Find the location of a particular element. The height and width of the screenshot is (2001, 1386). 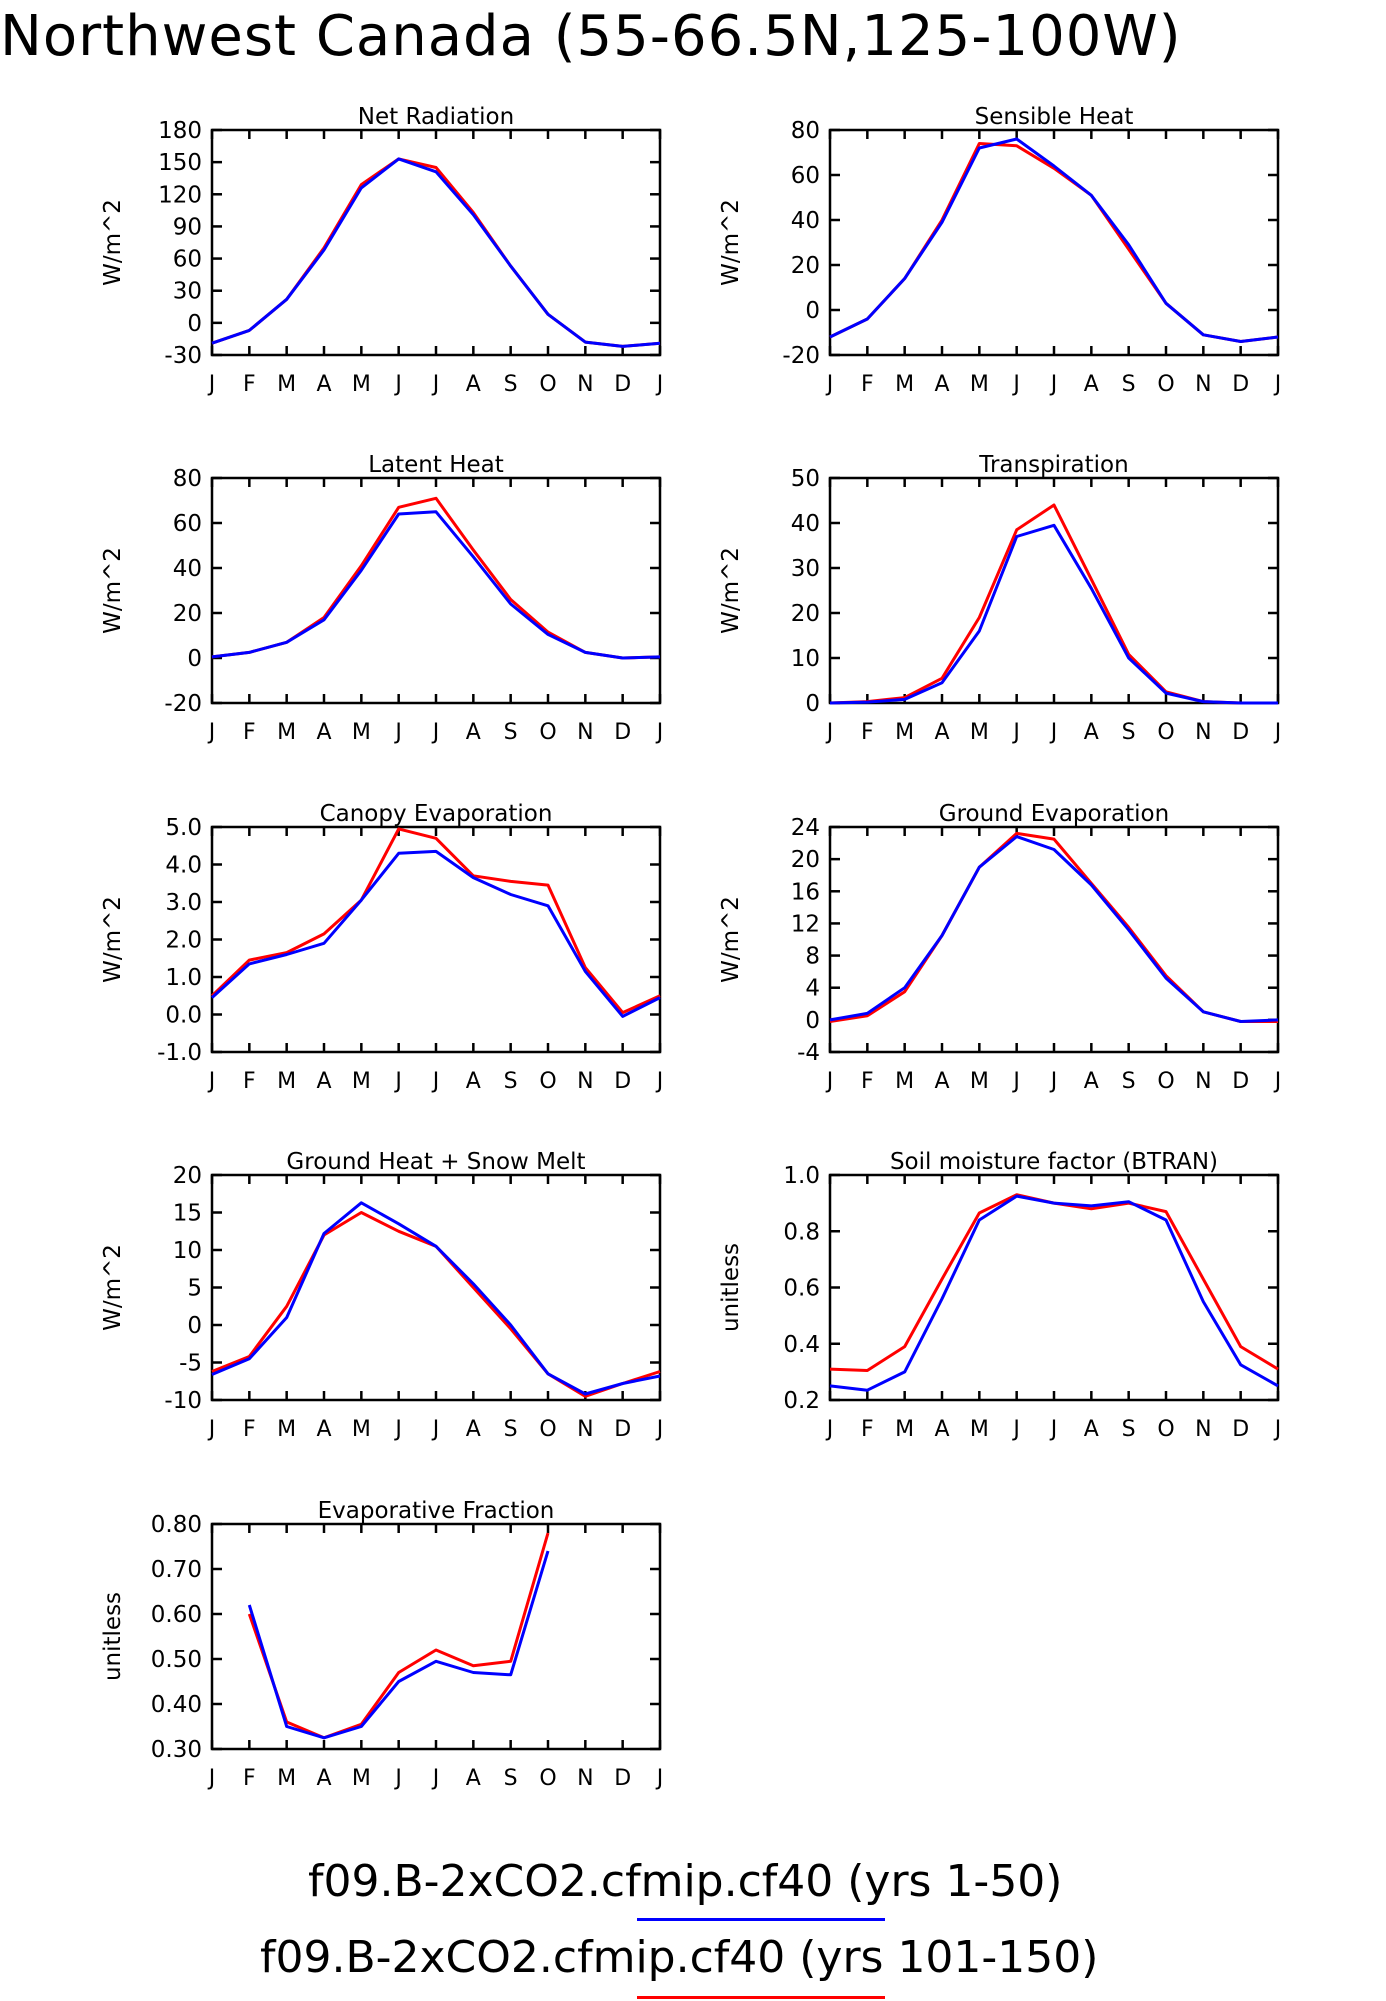

y-tick-label: -20 is located at coordinates (183, 704).